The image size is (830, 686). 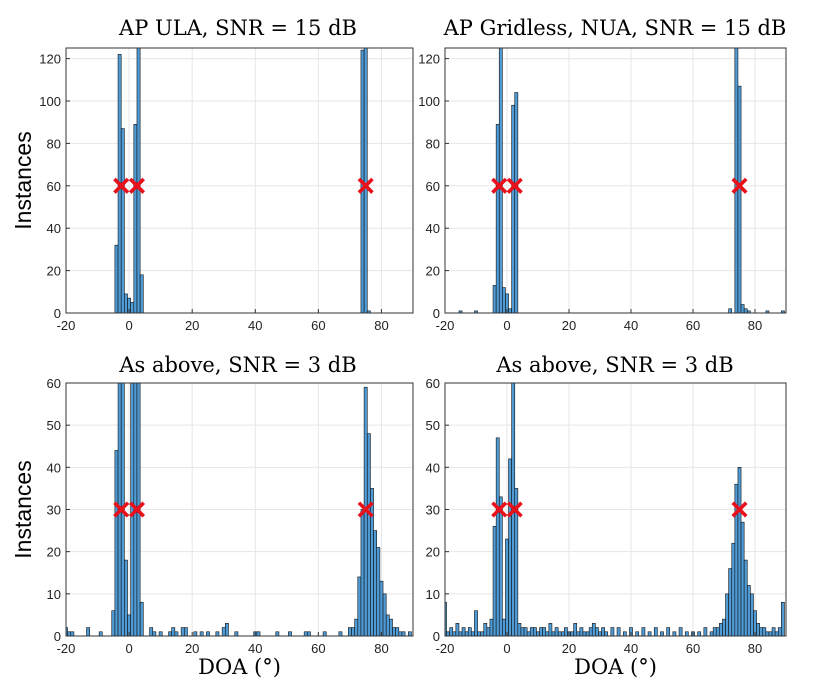 What do you see at coordinates (433, 467) in the screenshot?
I see `y-tick-label: 40` at bounding box center [433, 467].